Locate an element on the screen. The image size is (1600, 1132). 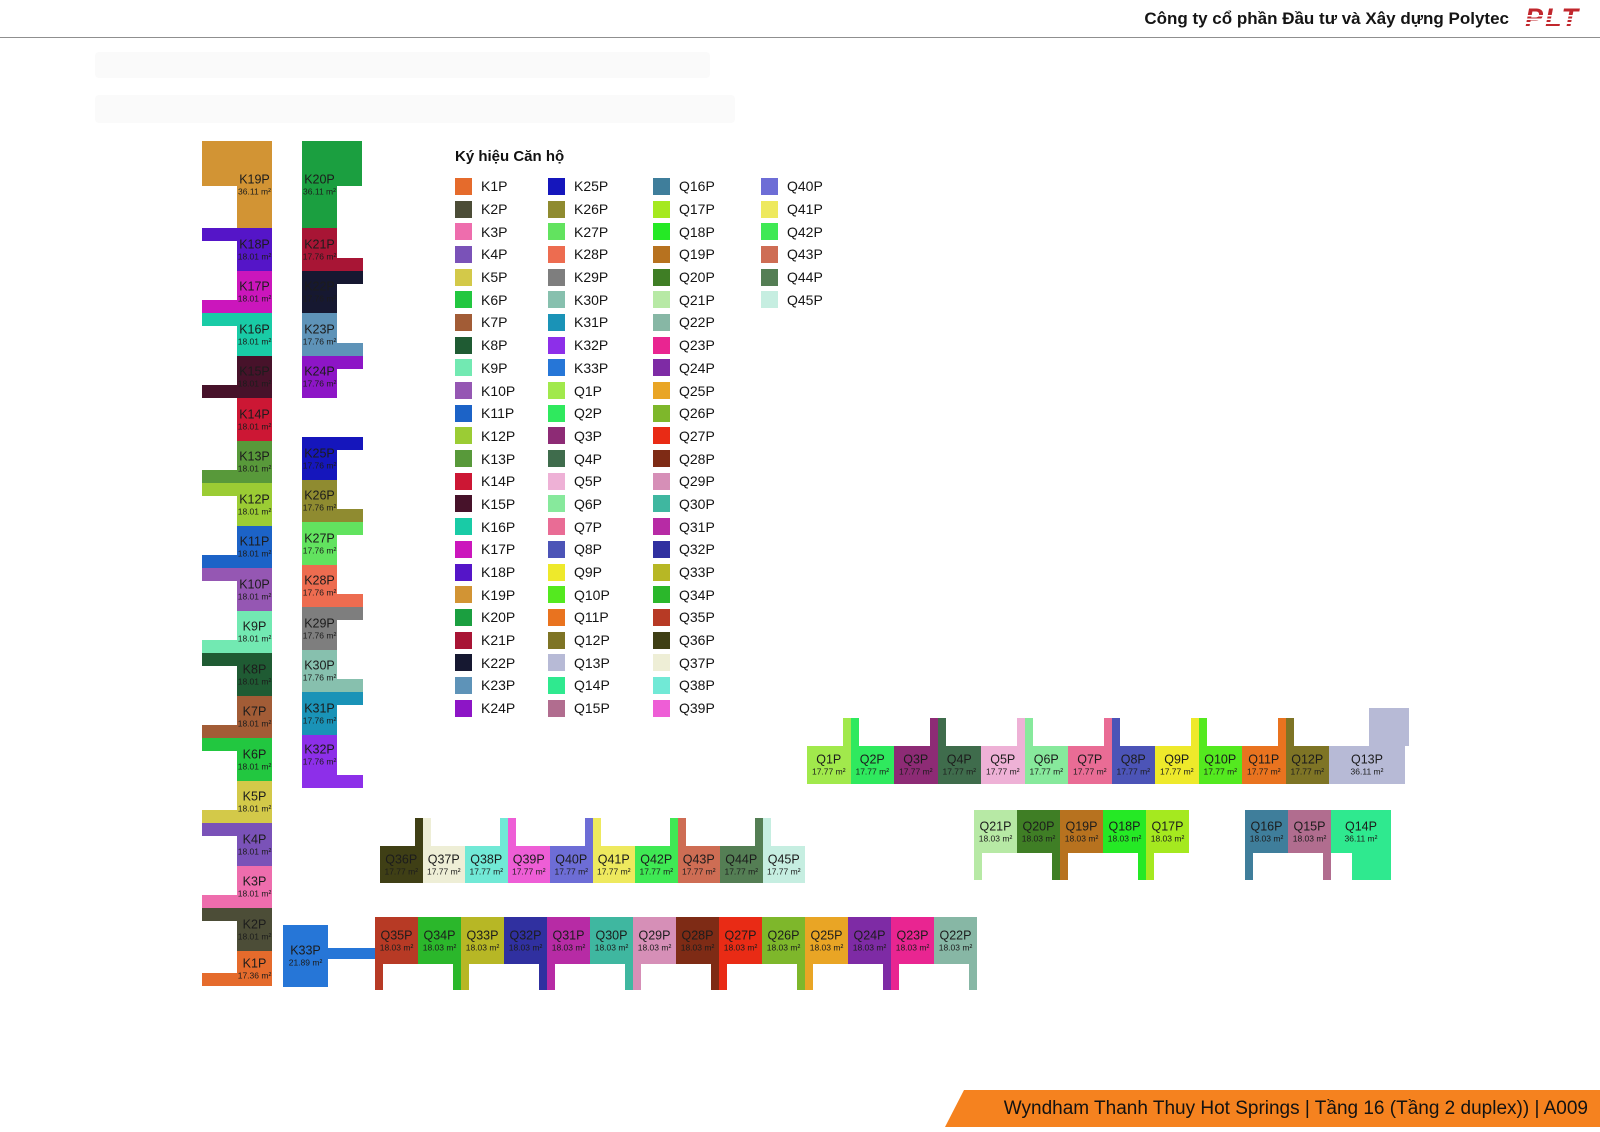
unit-Q2P-region is located at coordinates (854, 732).